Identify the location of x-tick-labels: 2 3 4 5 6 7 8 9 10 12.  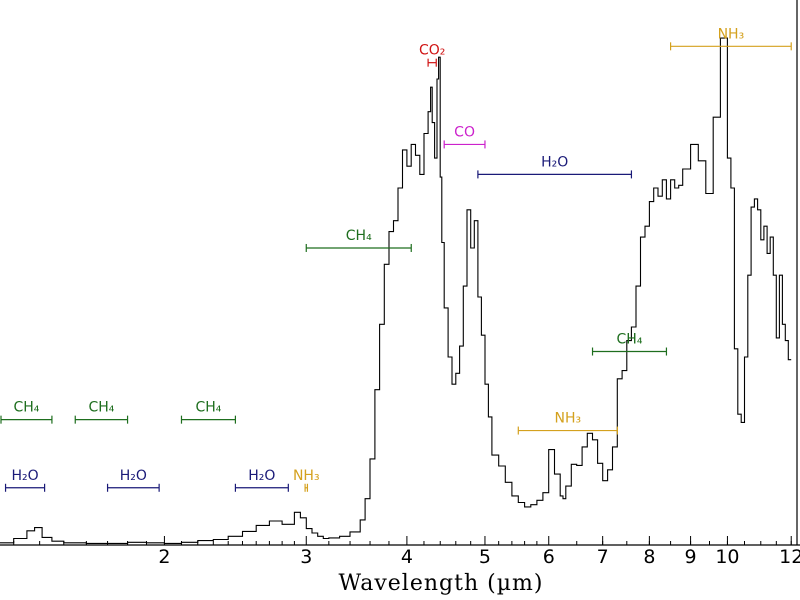
(479, 557).